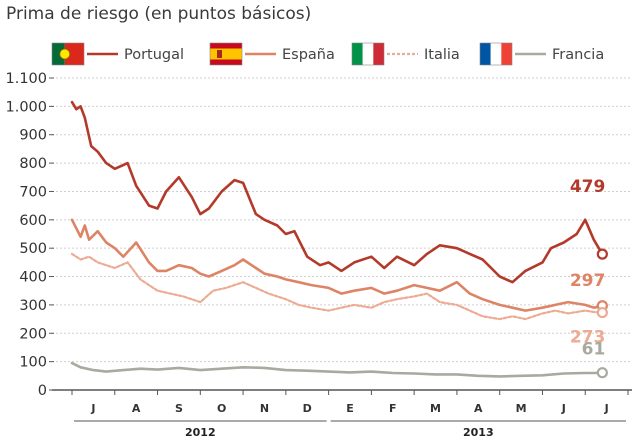  What do you see at coordinates (342, 414) in the screenshot?
I see `x-axis: J A S O N D E F M A M J J 2012 2013` at bounding box center [342, 414].